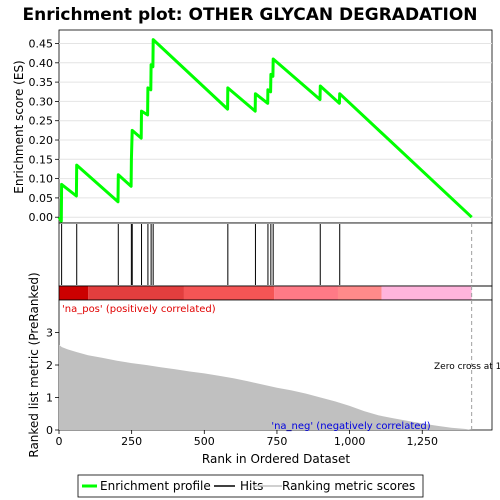 The height and width of the screenshot is (500, 500). I want to click on es-y-tick-label: 0.45, so click(41, 44).